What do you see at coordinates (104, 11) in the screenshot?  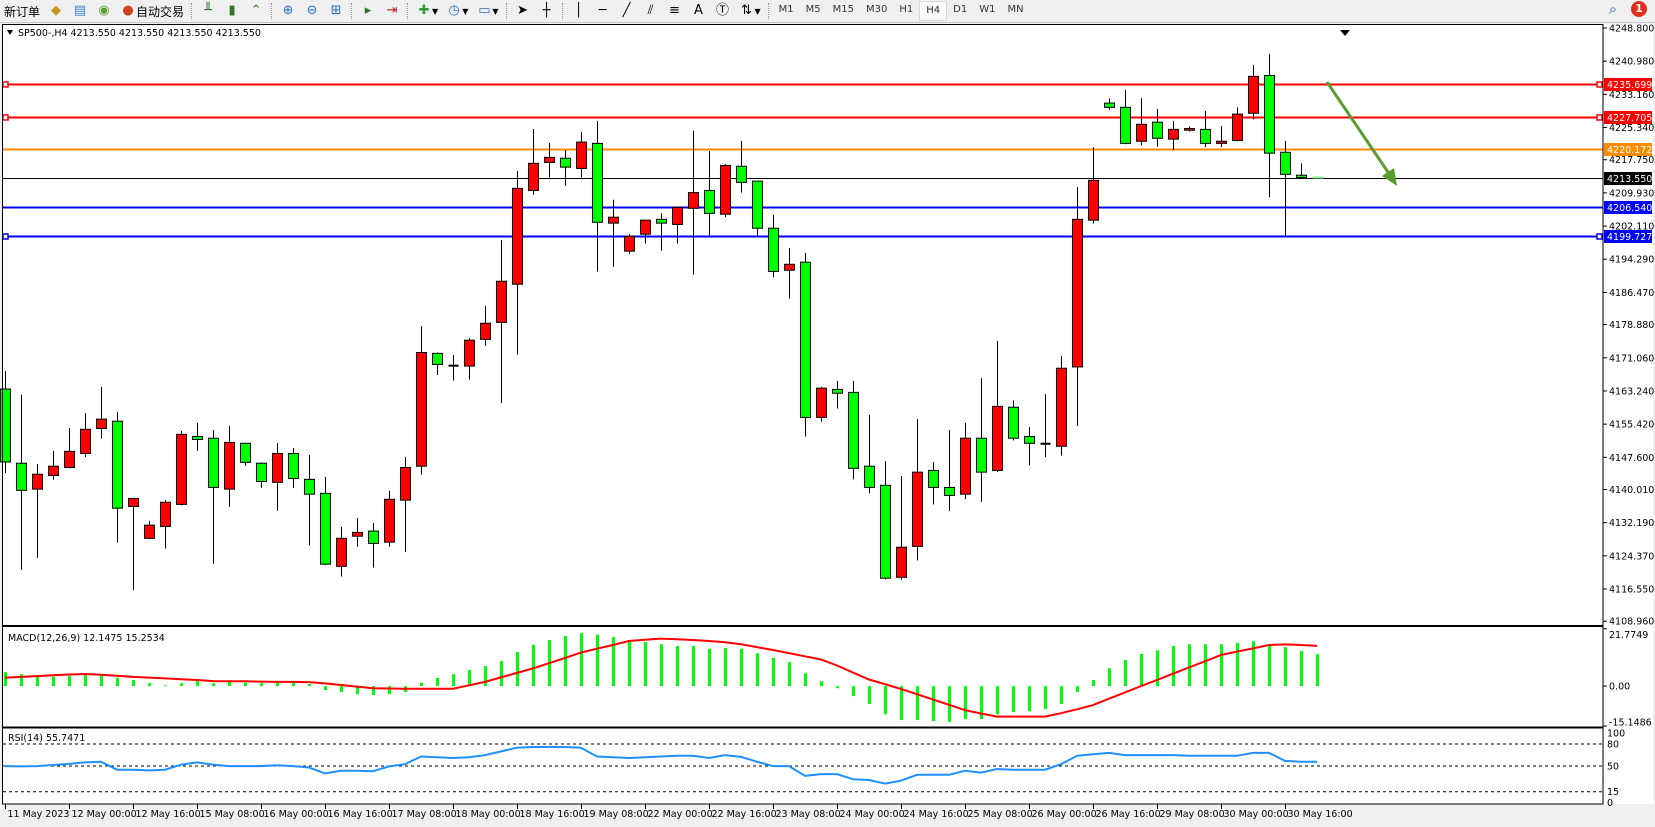 I see `signals-button: ◉` at bounding box center [104, 11].